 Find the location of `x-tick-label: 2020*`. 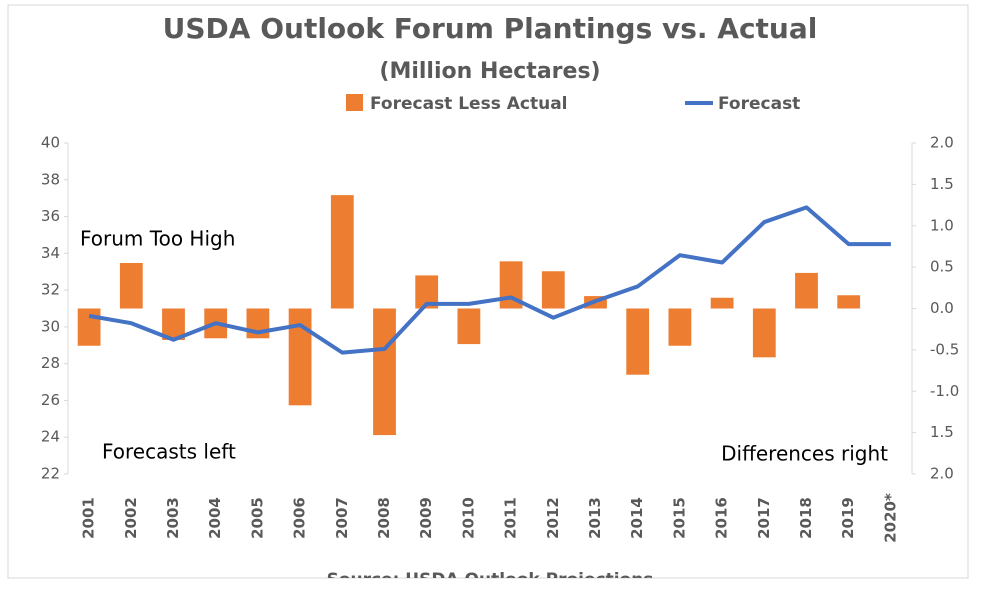

x-tick-label: 2020* is located at coordinates (890, 518).